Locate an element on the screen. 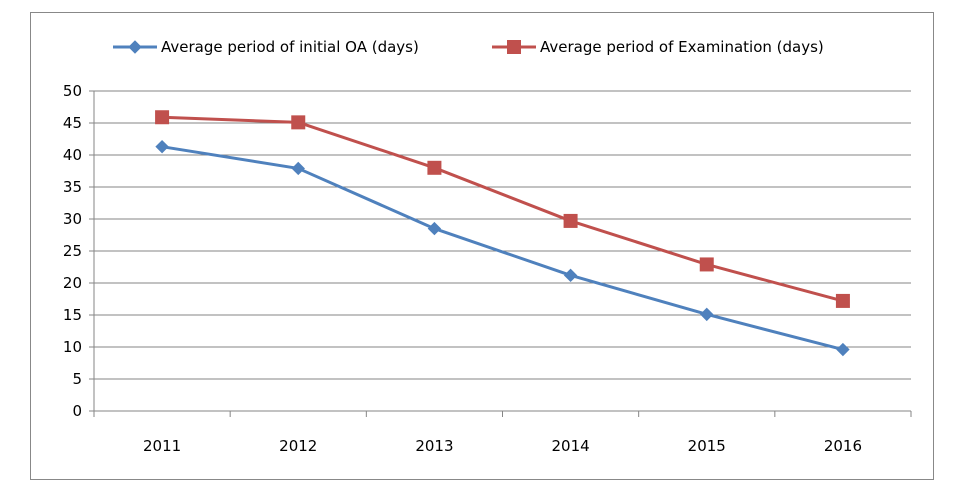  x-tick-label: 2013 is located at coordinates (434, 446).